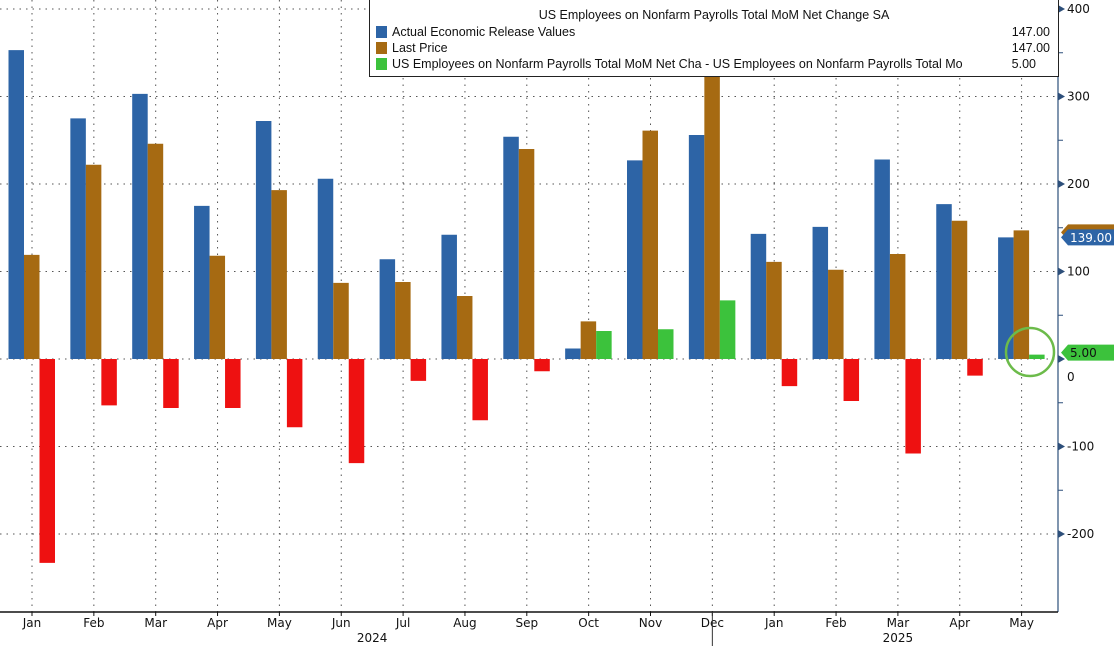 The width and height of the screenshot is (1114, 646). What do you see at coordinates (484, 32) in the screenshot?
I see `legend-label: Actual Economic Release Values` at bounding box center [484, 32].